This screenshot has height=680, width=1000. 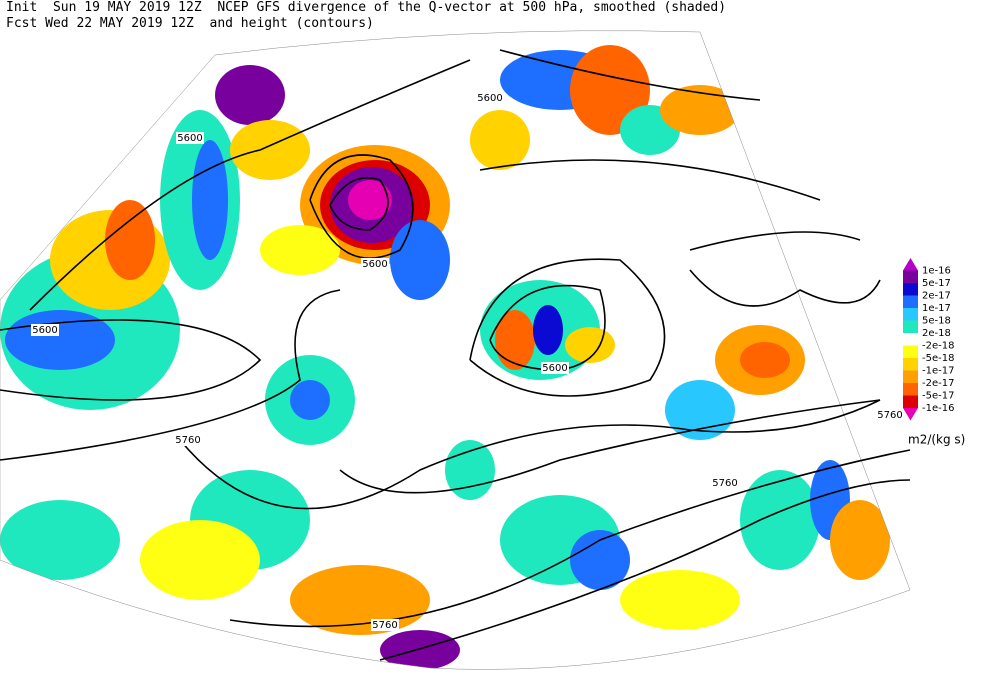 I want to click on colorbar-label: -5e-18, so click(x=938, y=358).